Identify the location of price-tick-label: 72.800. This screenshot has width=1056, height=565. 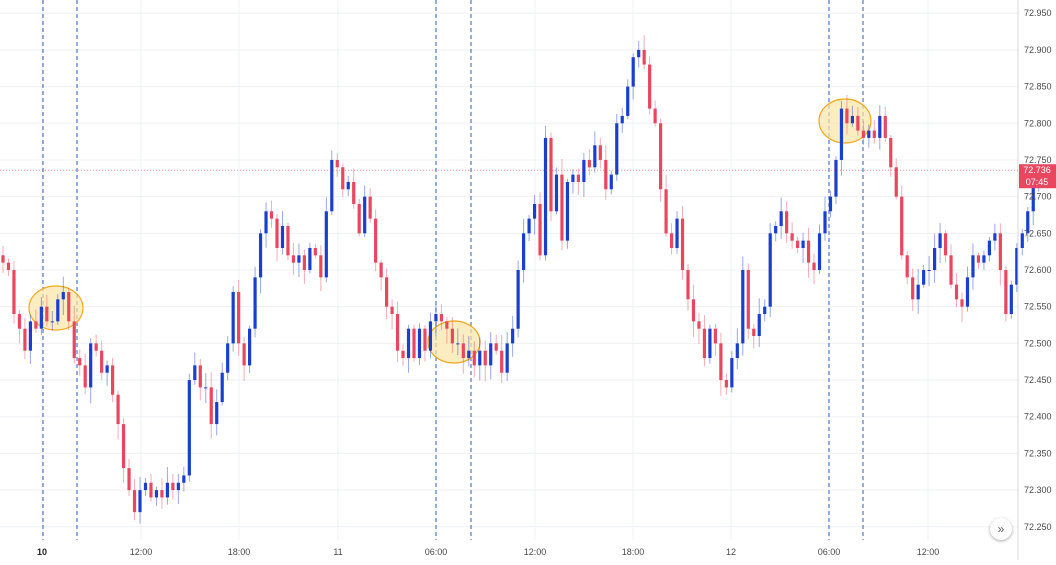
(1038, 123).